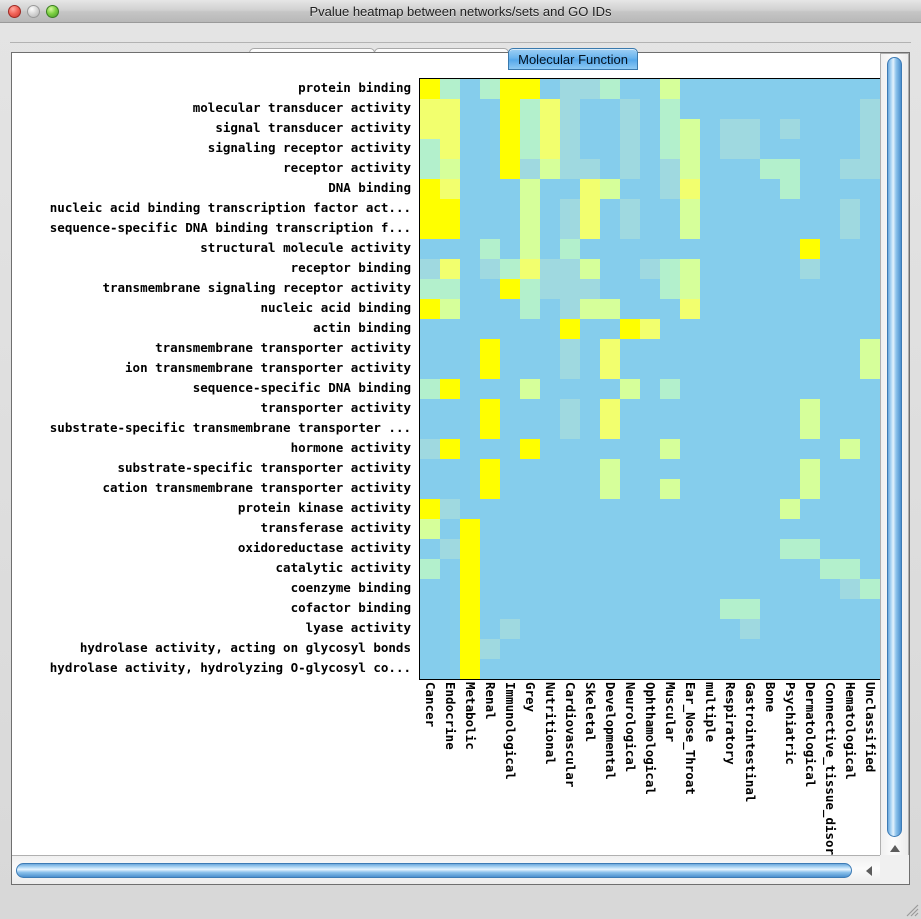 The height and width of the screenshot is (919, 921). What do you see at coordinates (868, 871) in the screenshot?
I see `scroll-left-arrow-icon` at bounding box center [868, 871].